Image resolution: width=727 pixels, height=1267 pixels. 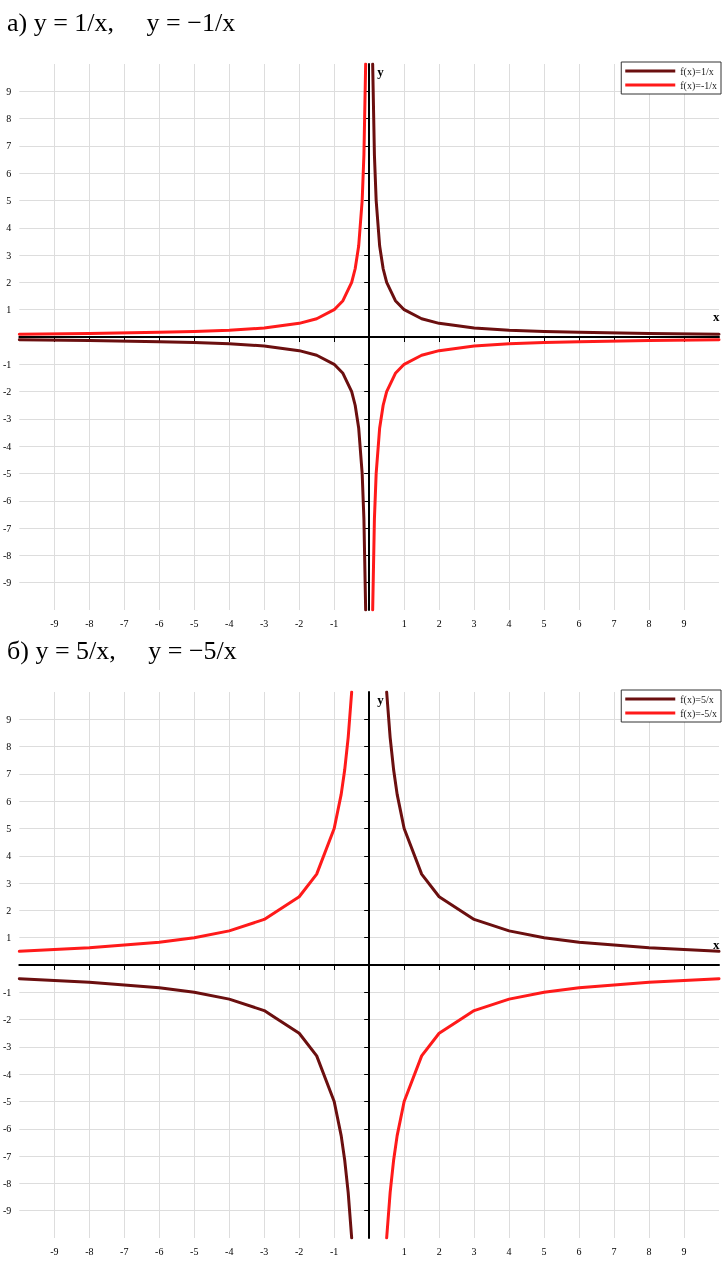 I want to click on chart-title: а) y = 1/x, y = −1/x, so click(x=121, y=22).